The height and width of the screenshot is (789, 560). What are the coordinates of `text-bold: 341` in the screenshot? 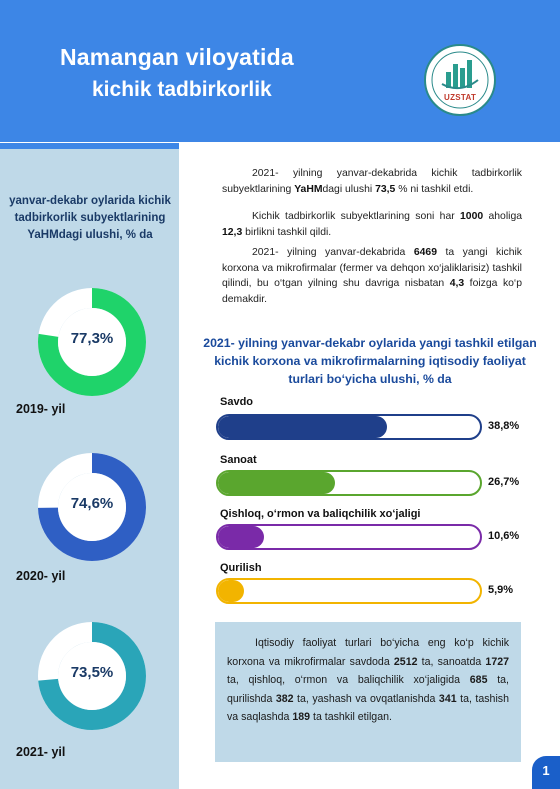 It's located at (447, 698).